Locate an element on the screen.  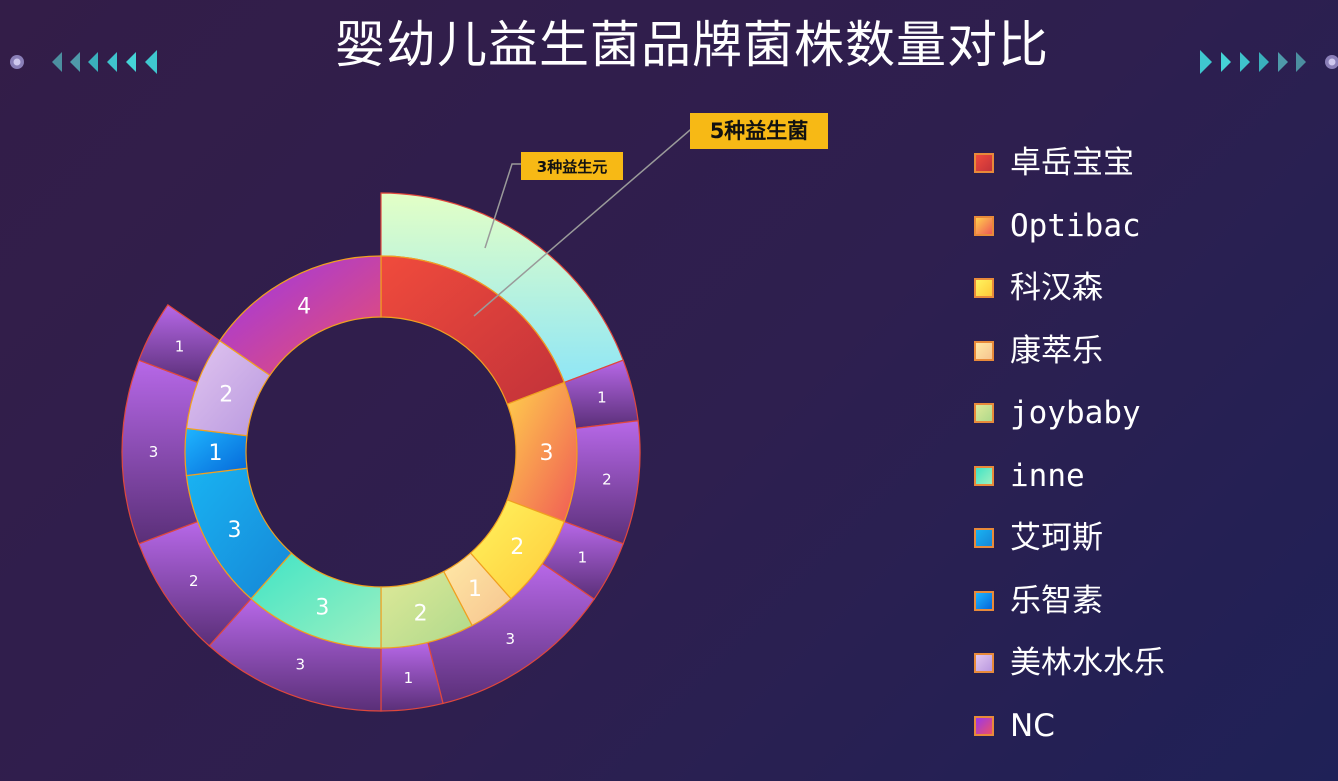
inner-ring is located at coordinates (381, 452).